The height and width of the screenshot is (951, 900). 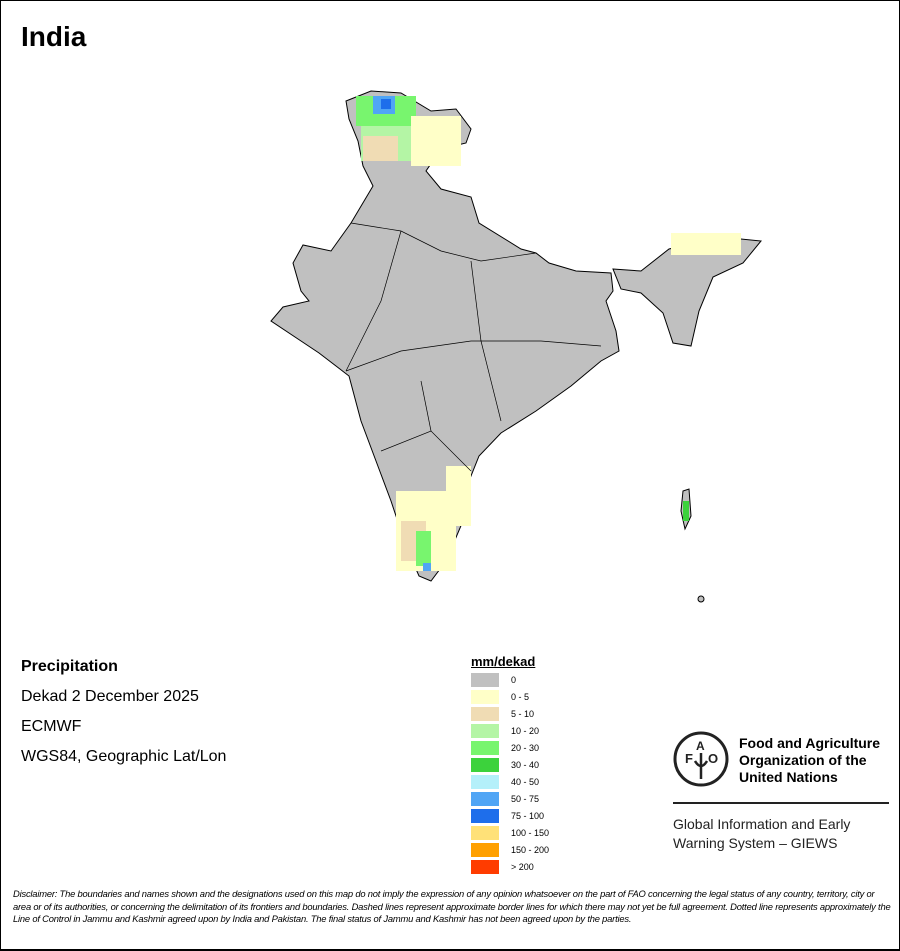 I want to click on legend-item: 0 - 5, so click(x=510, y=696).